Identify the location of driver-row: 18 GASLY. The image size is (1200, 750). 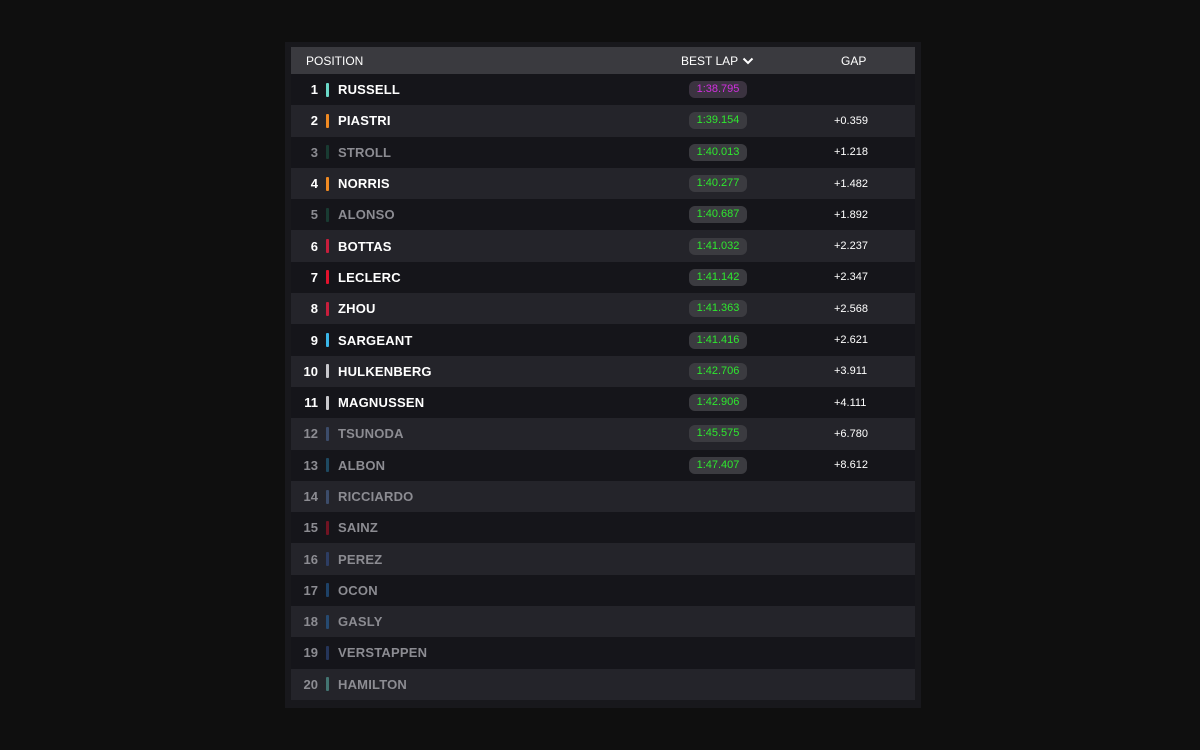
(603, 622).